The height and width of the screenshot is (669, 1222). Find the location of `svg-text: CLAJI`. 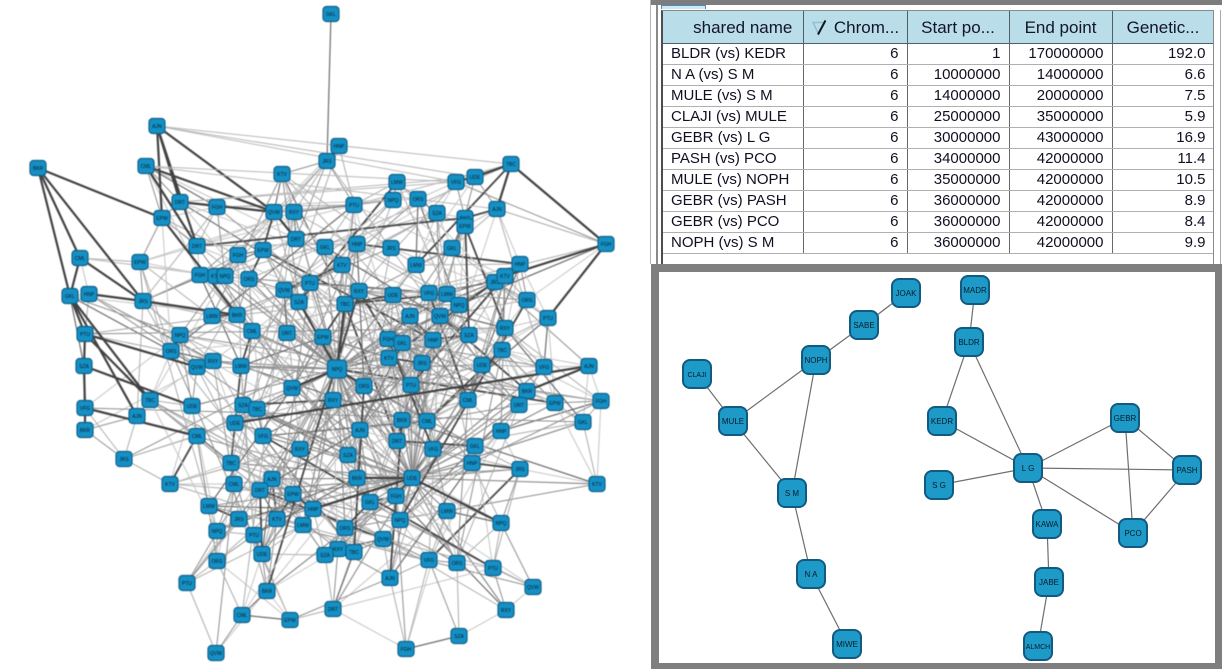

svg-text: CLAJI is located at coordinates (696, 375).